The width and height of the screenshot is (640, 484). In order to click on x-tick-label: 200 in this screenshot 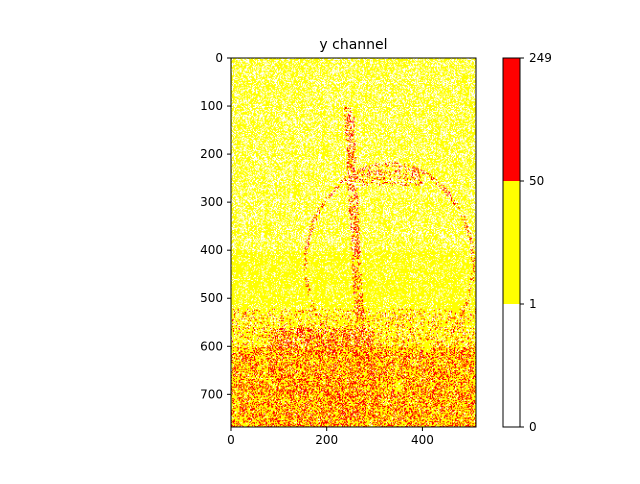, I will do `click(326, 440)`.